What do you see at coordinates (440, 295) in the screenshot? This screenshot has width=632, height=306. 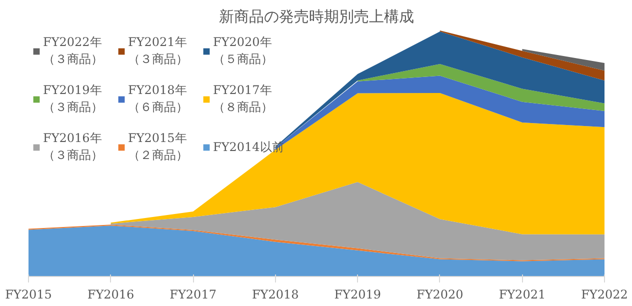 I see `x-tick-label: FY2020` at bounding box center [440, 295].